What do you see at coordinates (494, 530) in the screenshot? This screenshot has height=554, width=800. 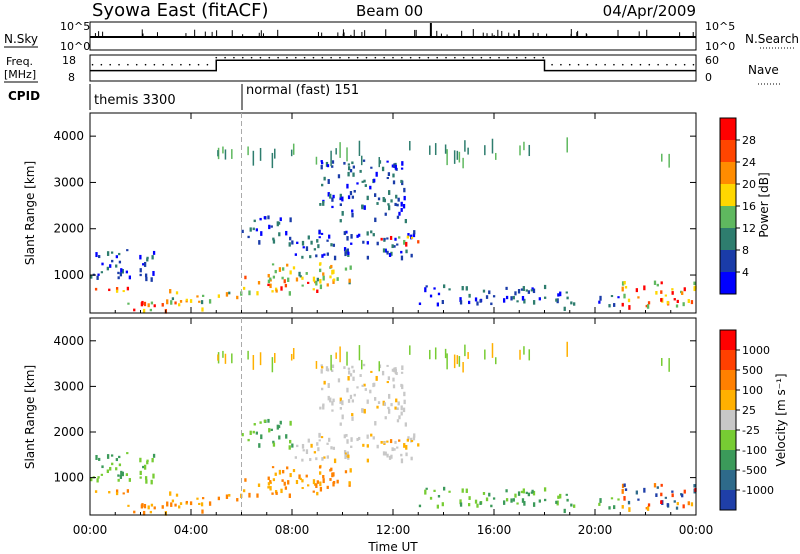 I see `x-tick-label: 16:00` at bounding box center [494, 530].